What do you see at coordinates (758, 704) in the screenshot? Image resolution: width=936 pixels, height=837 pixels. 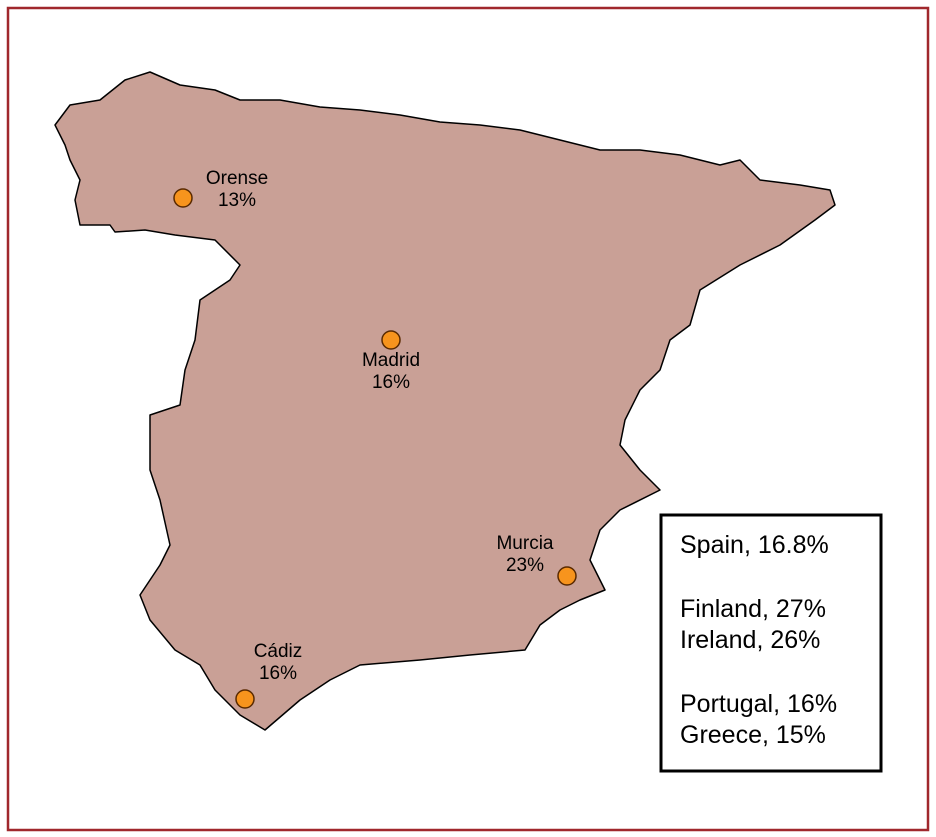 I see `legend-entry: Portugal, 16%` at bounding box center [758, 704].